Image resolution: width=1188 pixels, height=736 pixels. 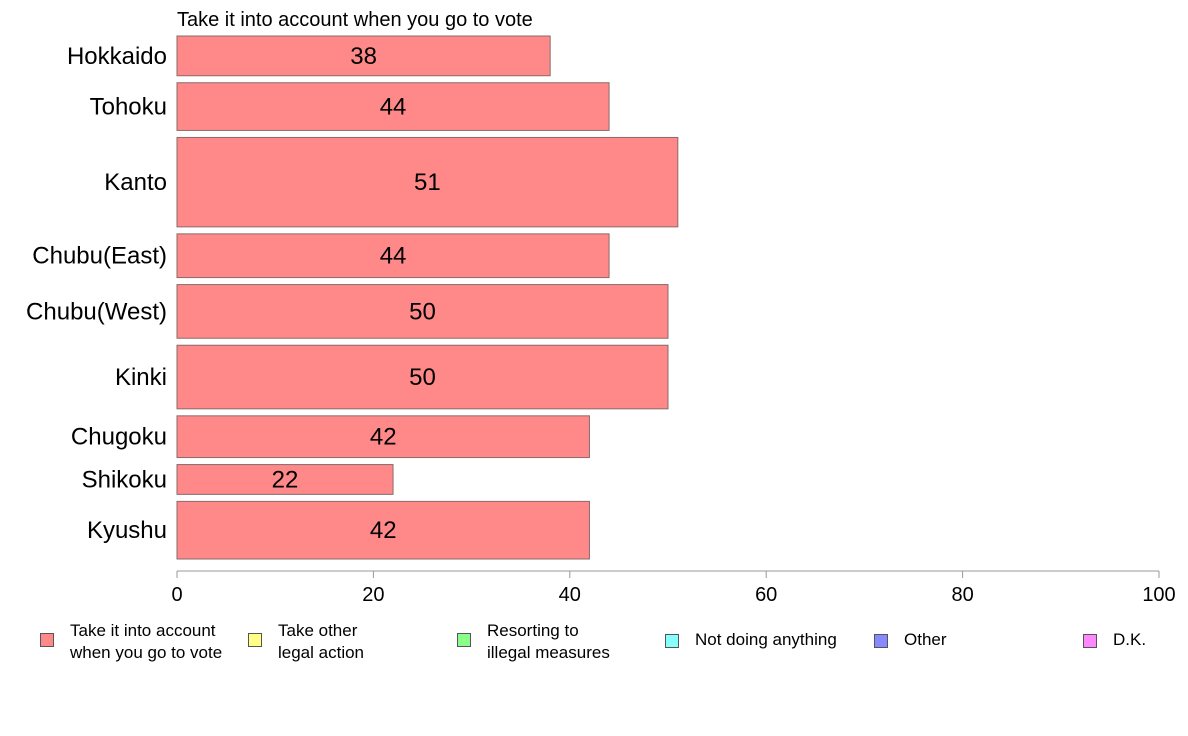 I want to click on x-tick-label: 60, so click(x=766, y=595).